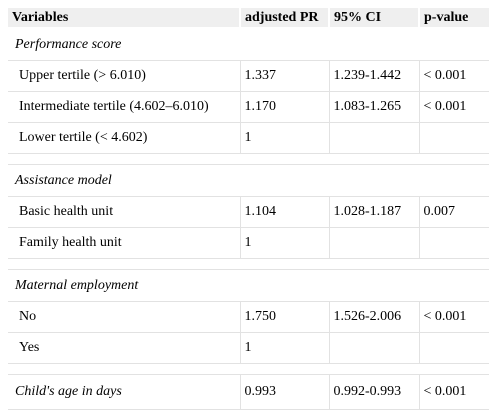  I want to click on section-title: Performance score, so click(248, 44).